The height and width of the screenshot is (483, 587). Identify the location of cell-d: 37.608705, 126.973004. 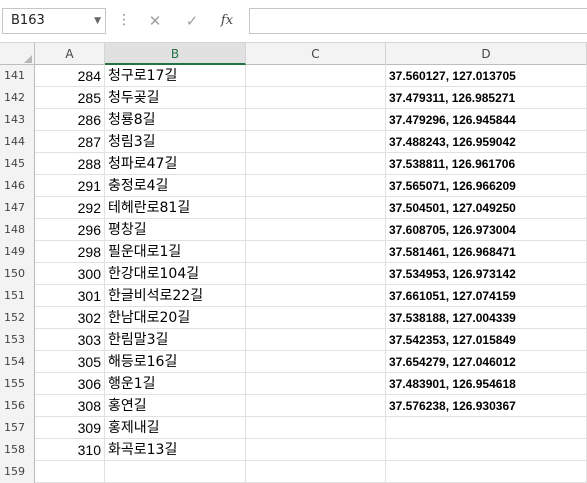
(486, 230).